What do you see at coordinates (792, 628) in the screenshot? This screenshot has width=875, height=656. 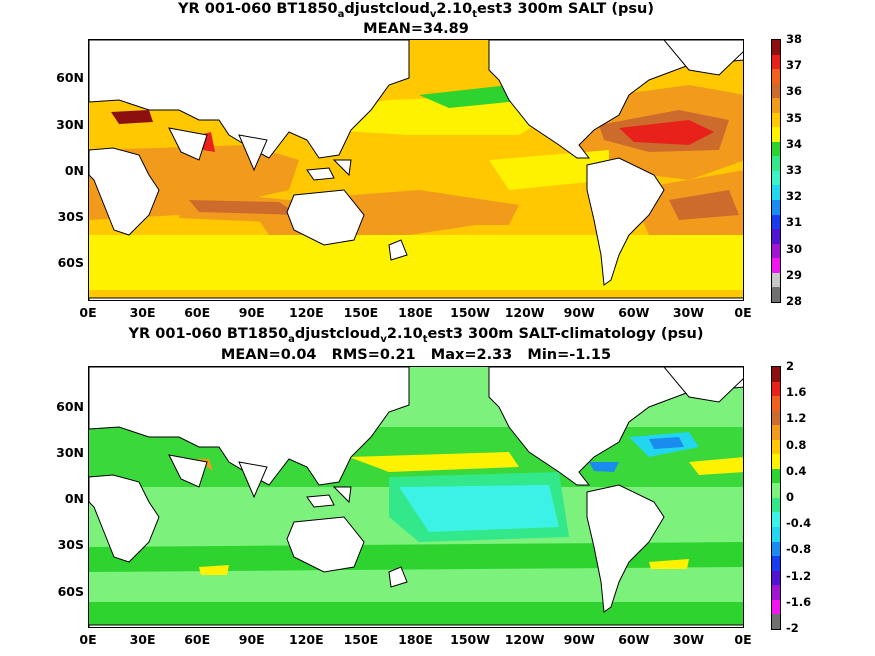 I see `colorbar-label: -2` at bounding box center [792, 628].